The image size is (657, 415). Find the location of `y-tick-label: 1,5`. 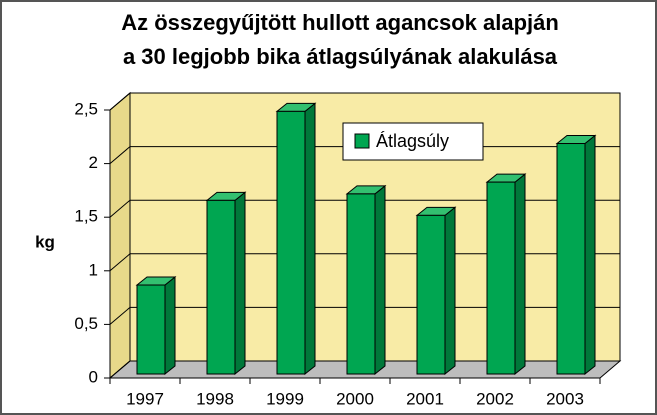

y-tick-label: 1,5 is located at coordinates (86, 216).